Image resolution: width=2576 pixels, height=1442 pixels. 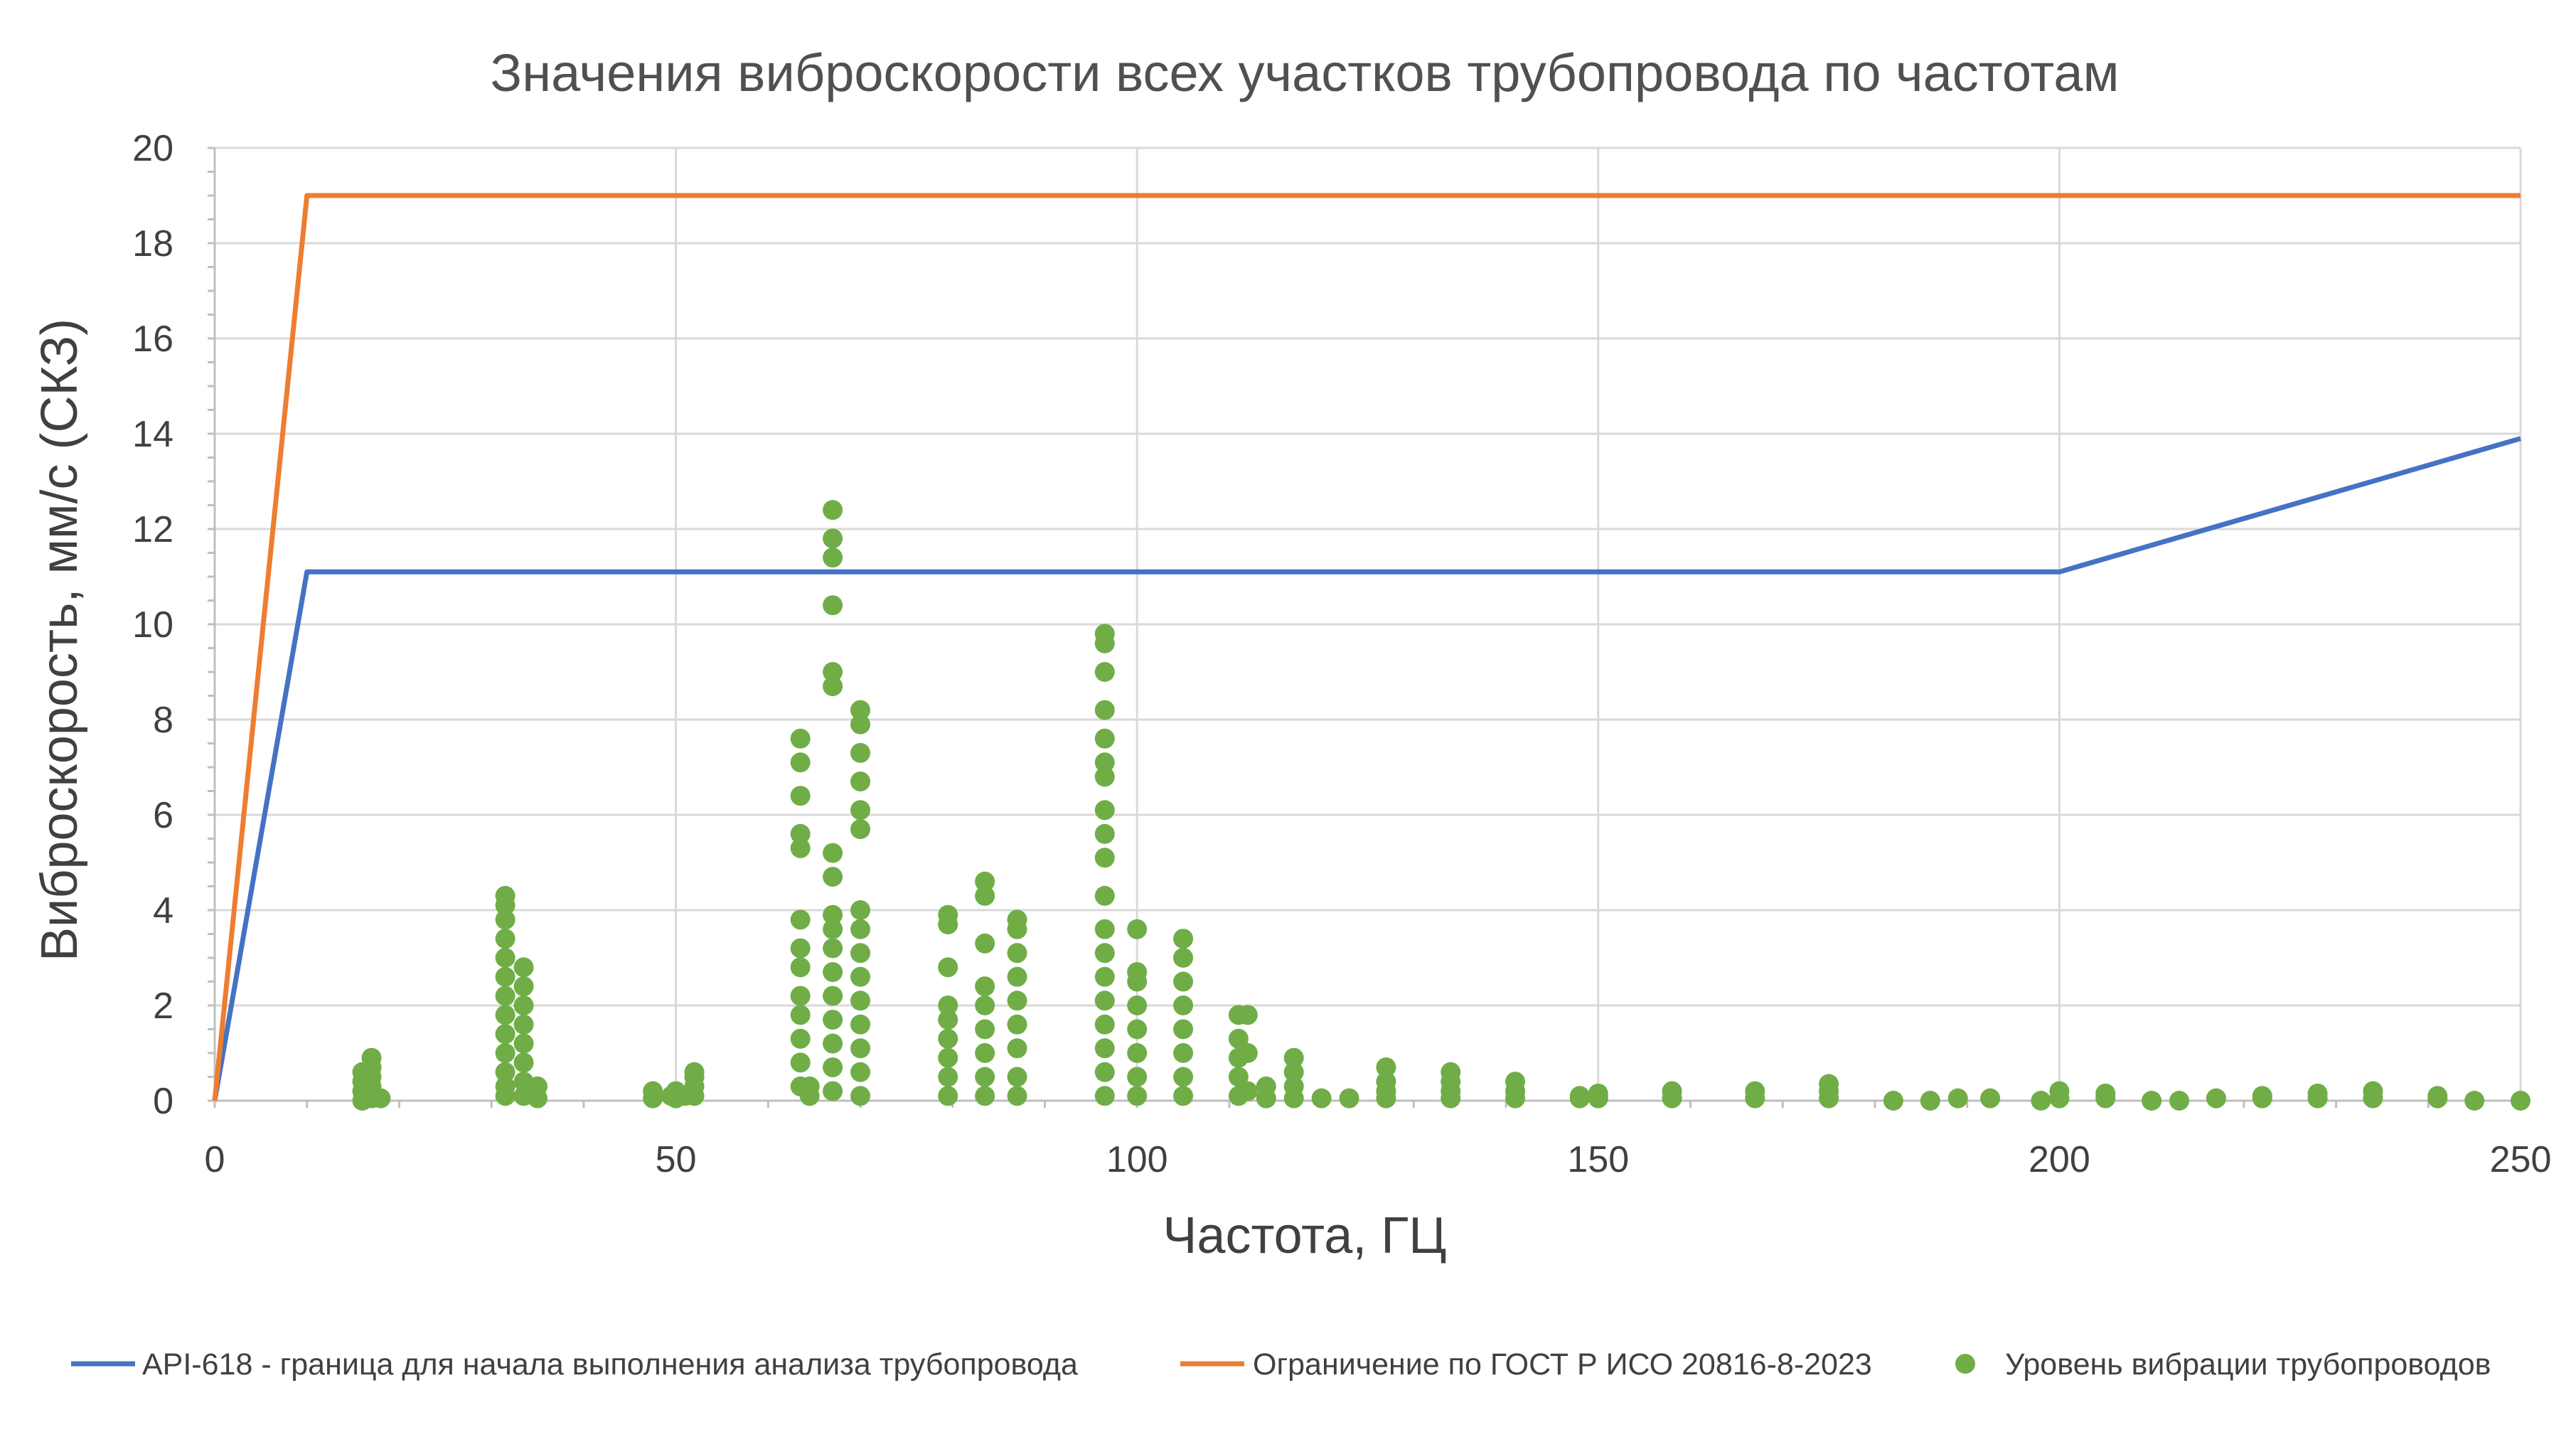 What do you see at coordinates (163, 1101) in the screenshot?
I see `y-tick-label: 0` at bounding box center [163, 1101].